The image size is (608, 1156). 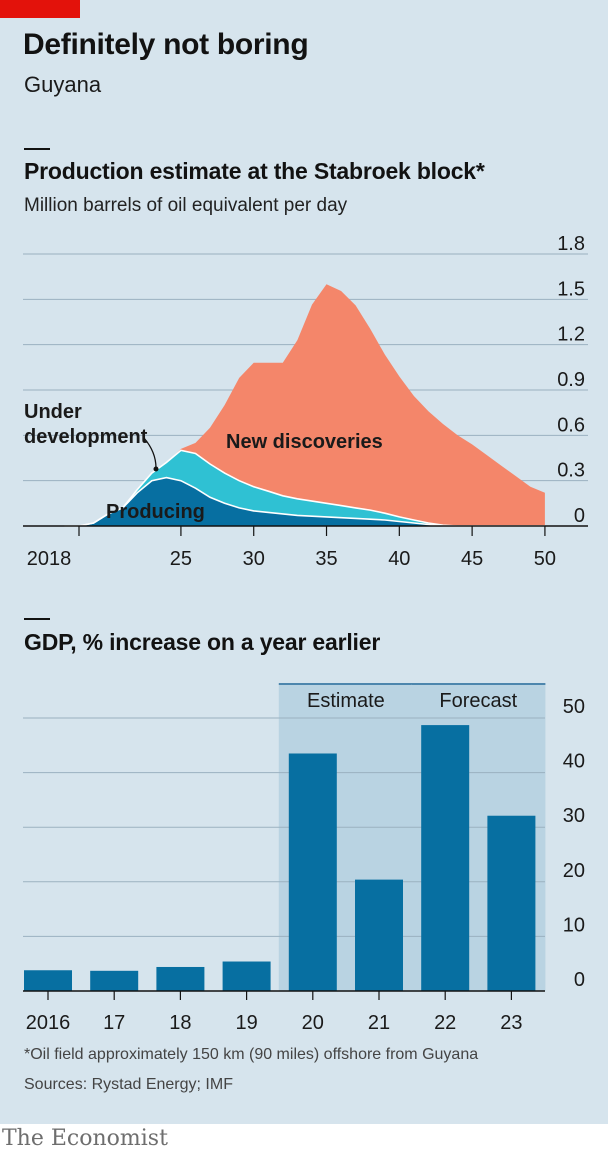 I want to click on headline: Definitely not boring, so click(x=166, y=44).